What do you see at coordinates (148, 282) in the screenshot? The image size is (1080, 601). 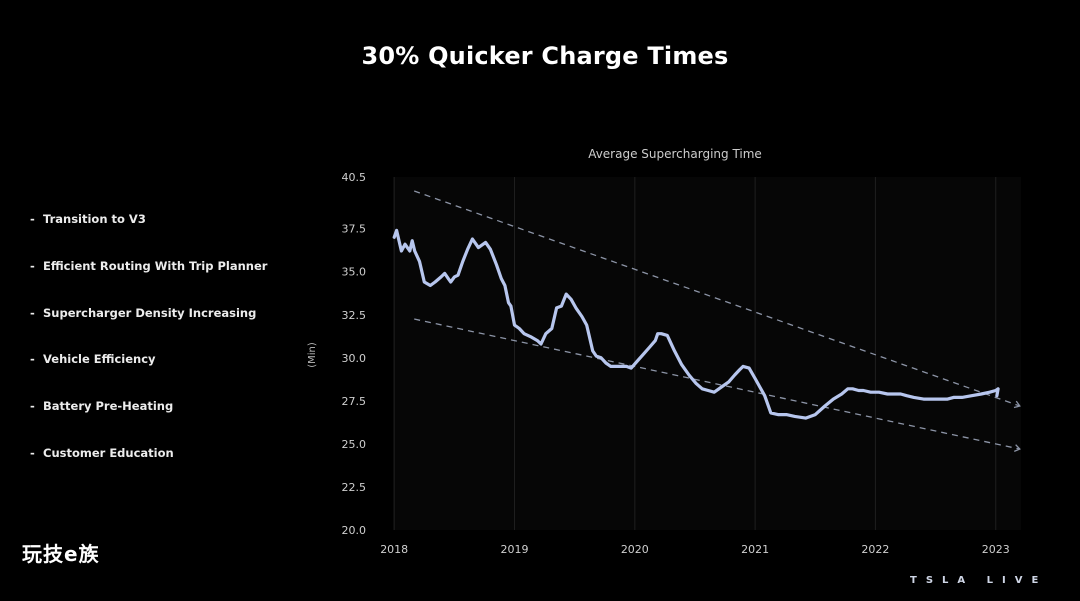 I see `feature-item: - Efficient Routing With Trip Planner` at bounding box center [148, 282].